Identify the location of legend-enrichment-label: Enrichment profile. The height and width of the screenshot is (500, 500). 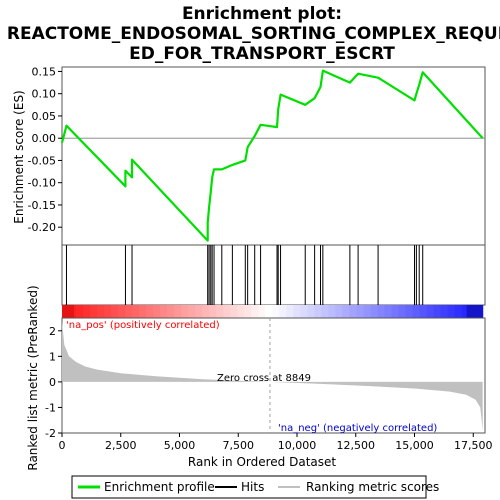
(159, 487).